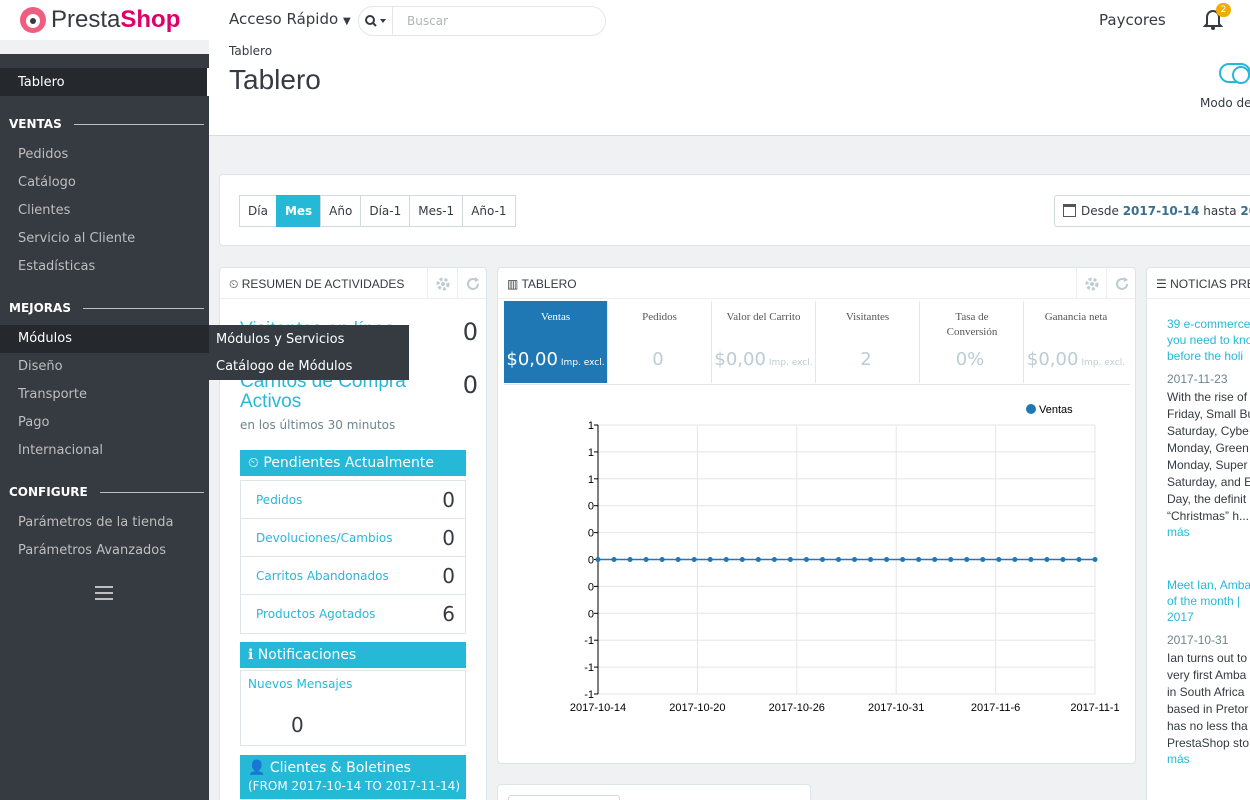 This screenshot has height=800, width=1250. I want to click on panel-header: ☰ NOTICIAS PREST, so click(1198, 283).